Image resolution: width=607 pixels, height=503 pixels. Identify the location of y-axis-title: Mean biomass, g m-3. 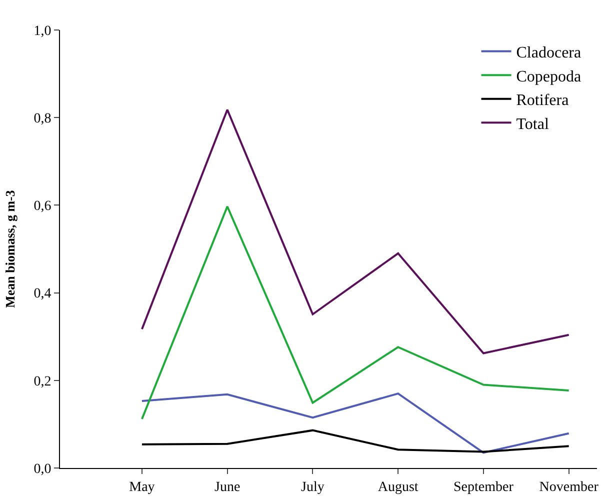
(10, 249).